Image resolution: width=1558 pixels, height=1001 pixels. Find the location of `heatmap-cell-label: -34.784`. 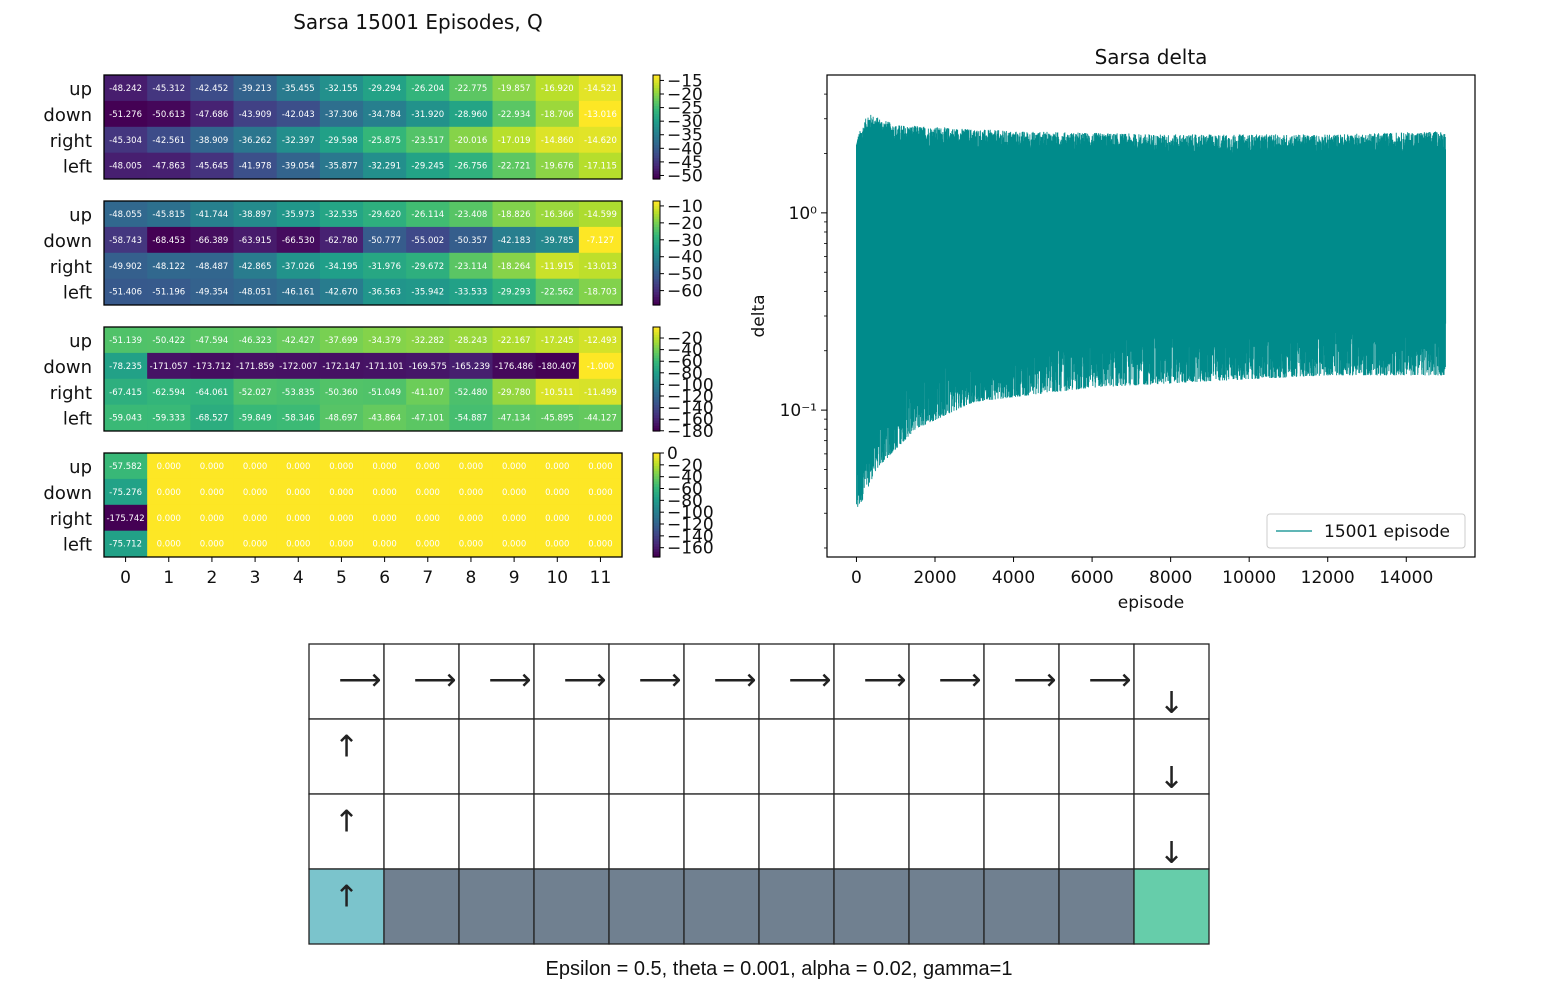

heatmap-cell-label: -34.784 is located at coordinates (384, 115).